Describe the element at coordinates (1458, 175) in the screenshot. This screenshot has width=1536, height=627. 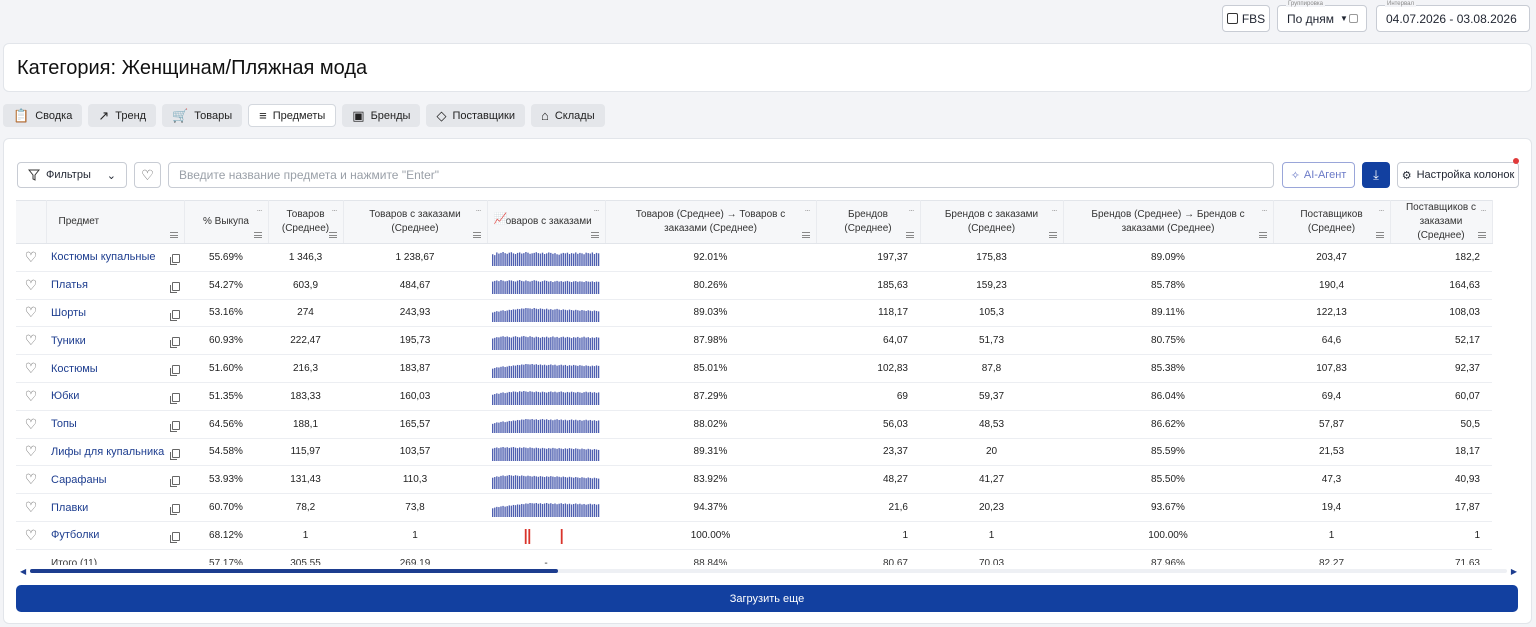
I see `column-settings-button: ⚙ Настройка колонок` at that location.